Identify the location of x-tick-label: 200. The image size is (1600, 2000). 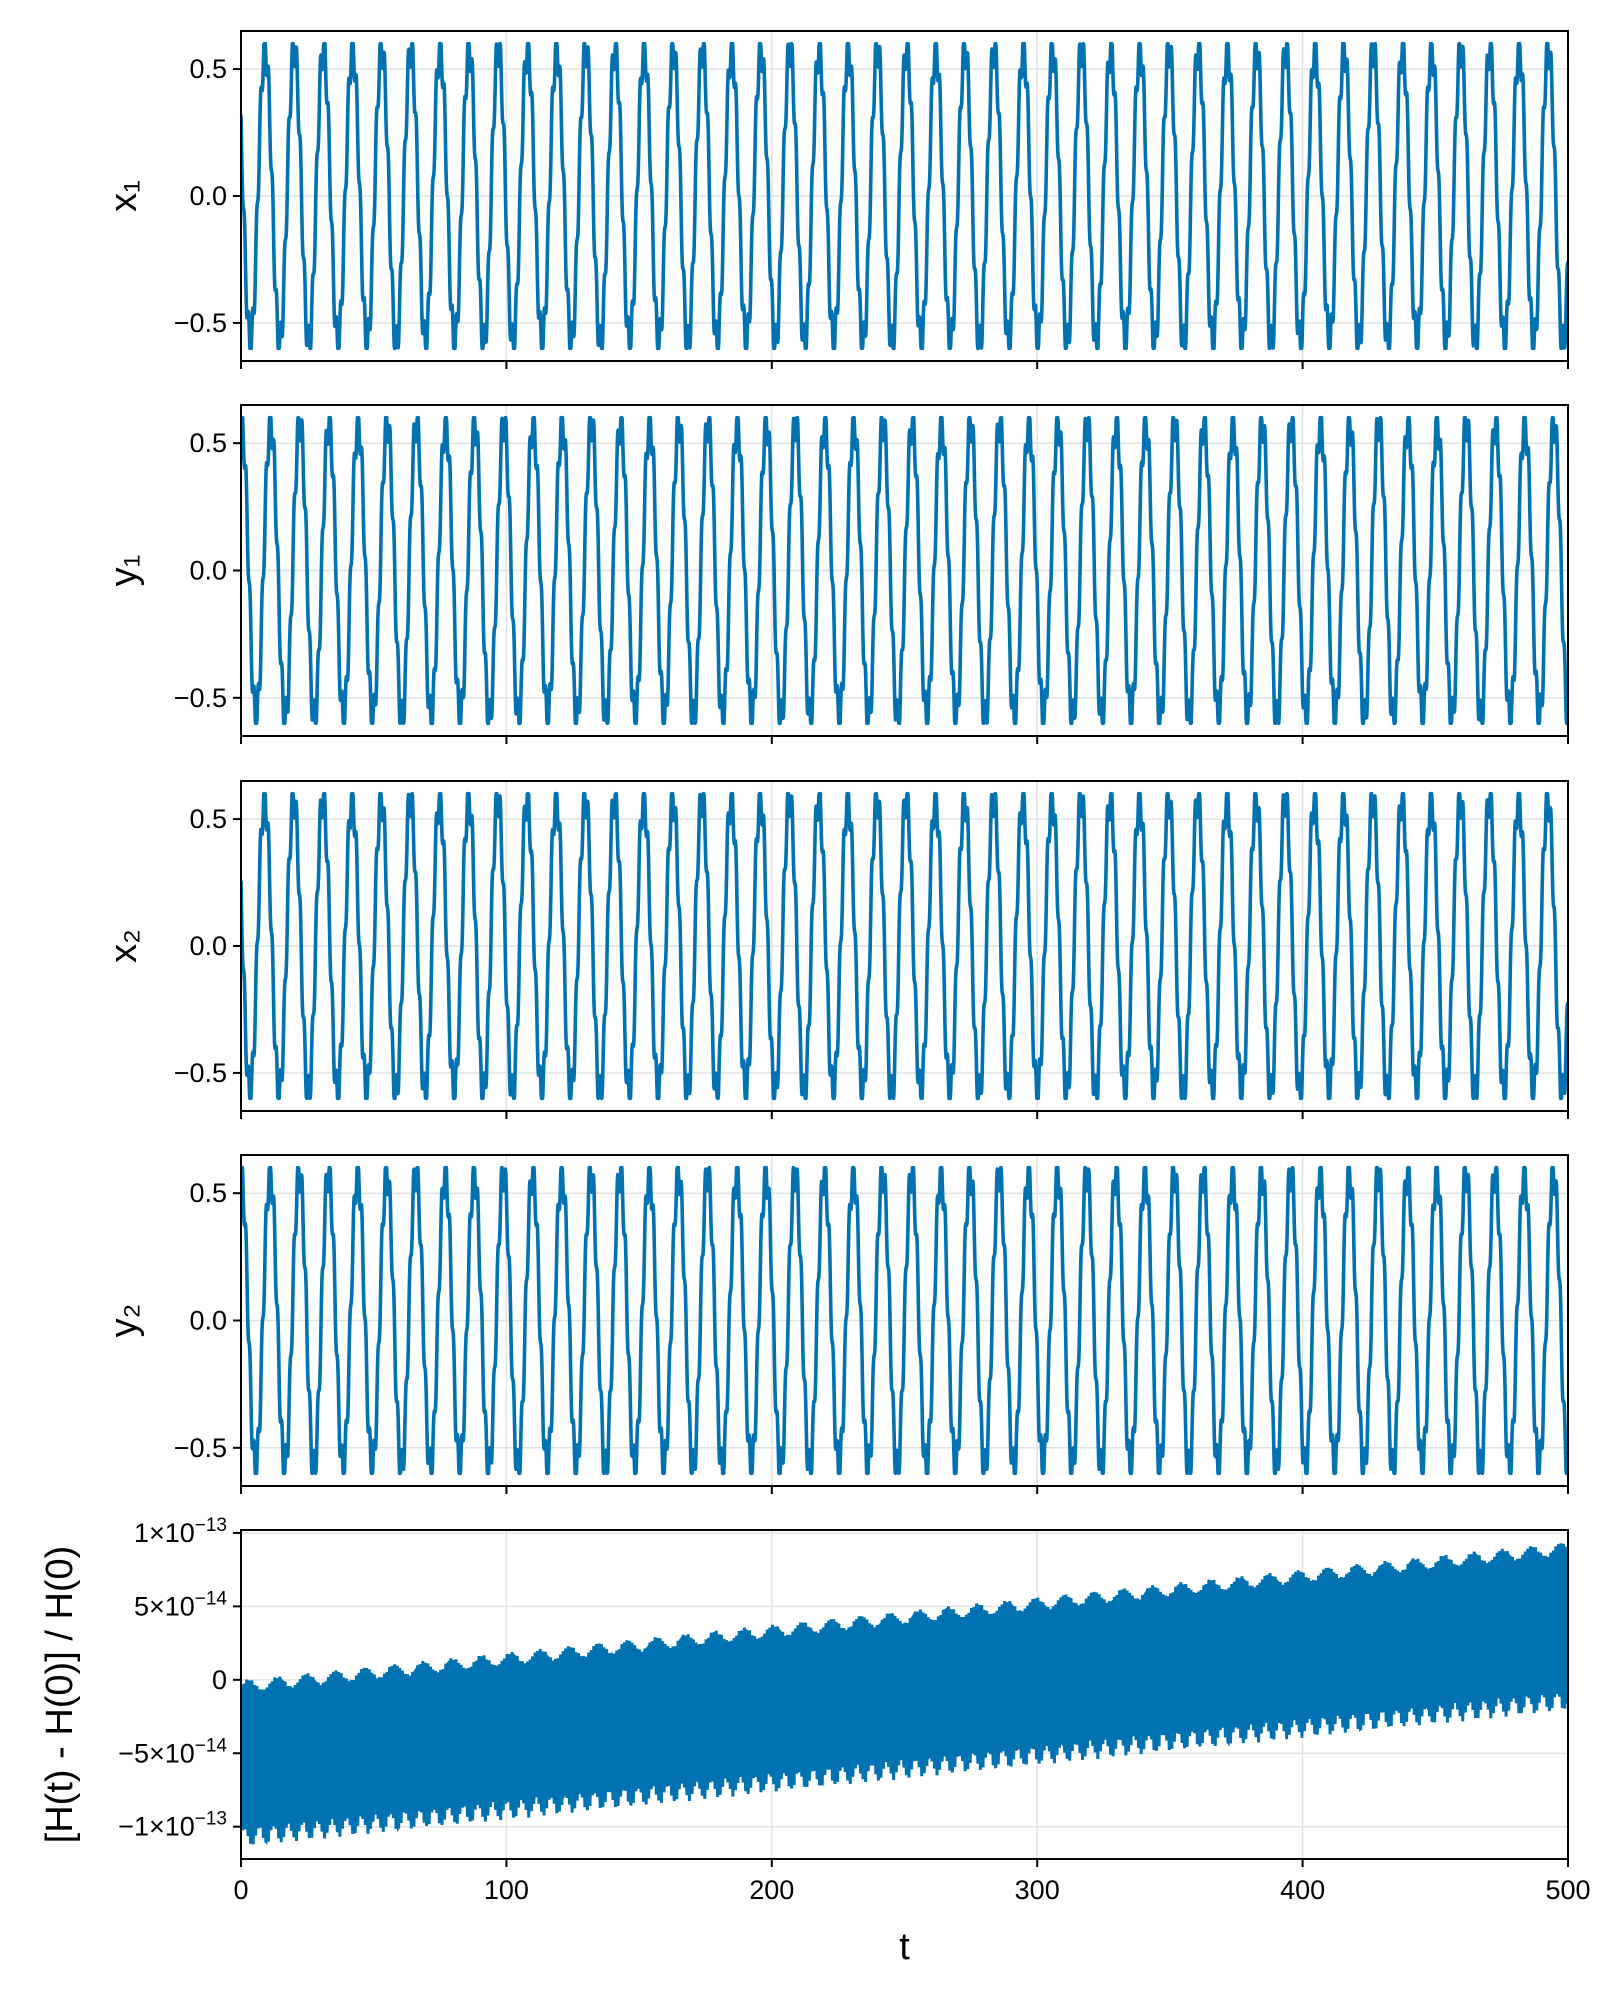
(771, 1890).